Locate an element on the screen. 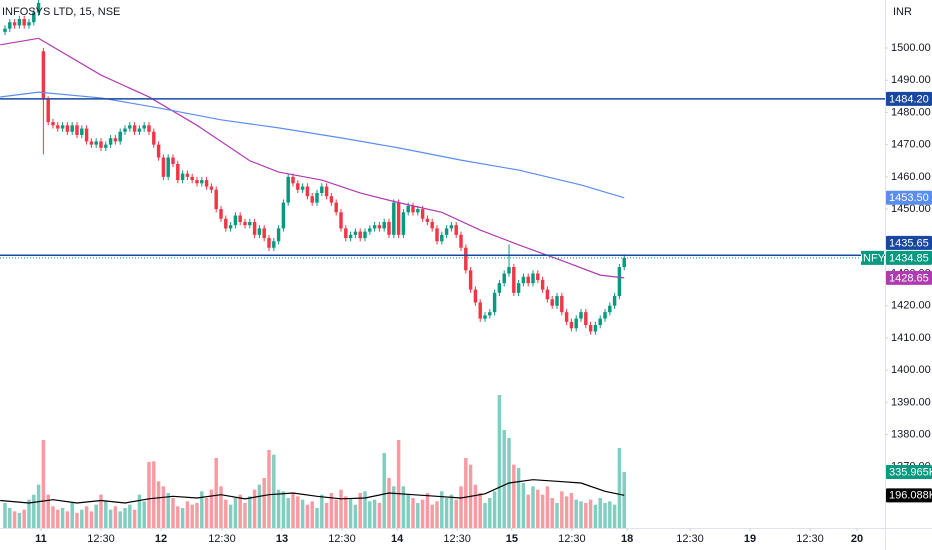 This screenshot has height=550, width=932. chart-title: INFOSYS LTD, 15, NSE is located at coordinates (61, 12).